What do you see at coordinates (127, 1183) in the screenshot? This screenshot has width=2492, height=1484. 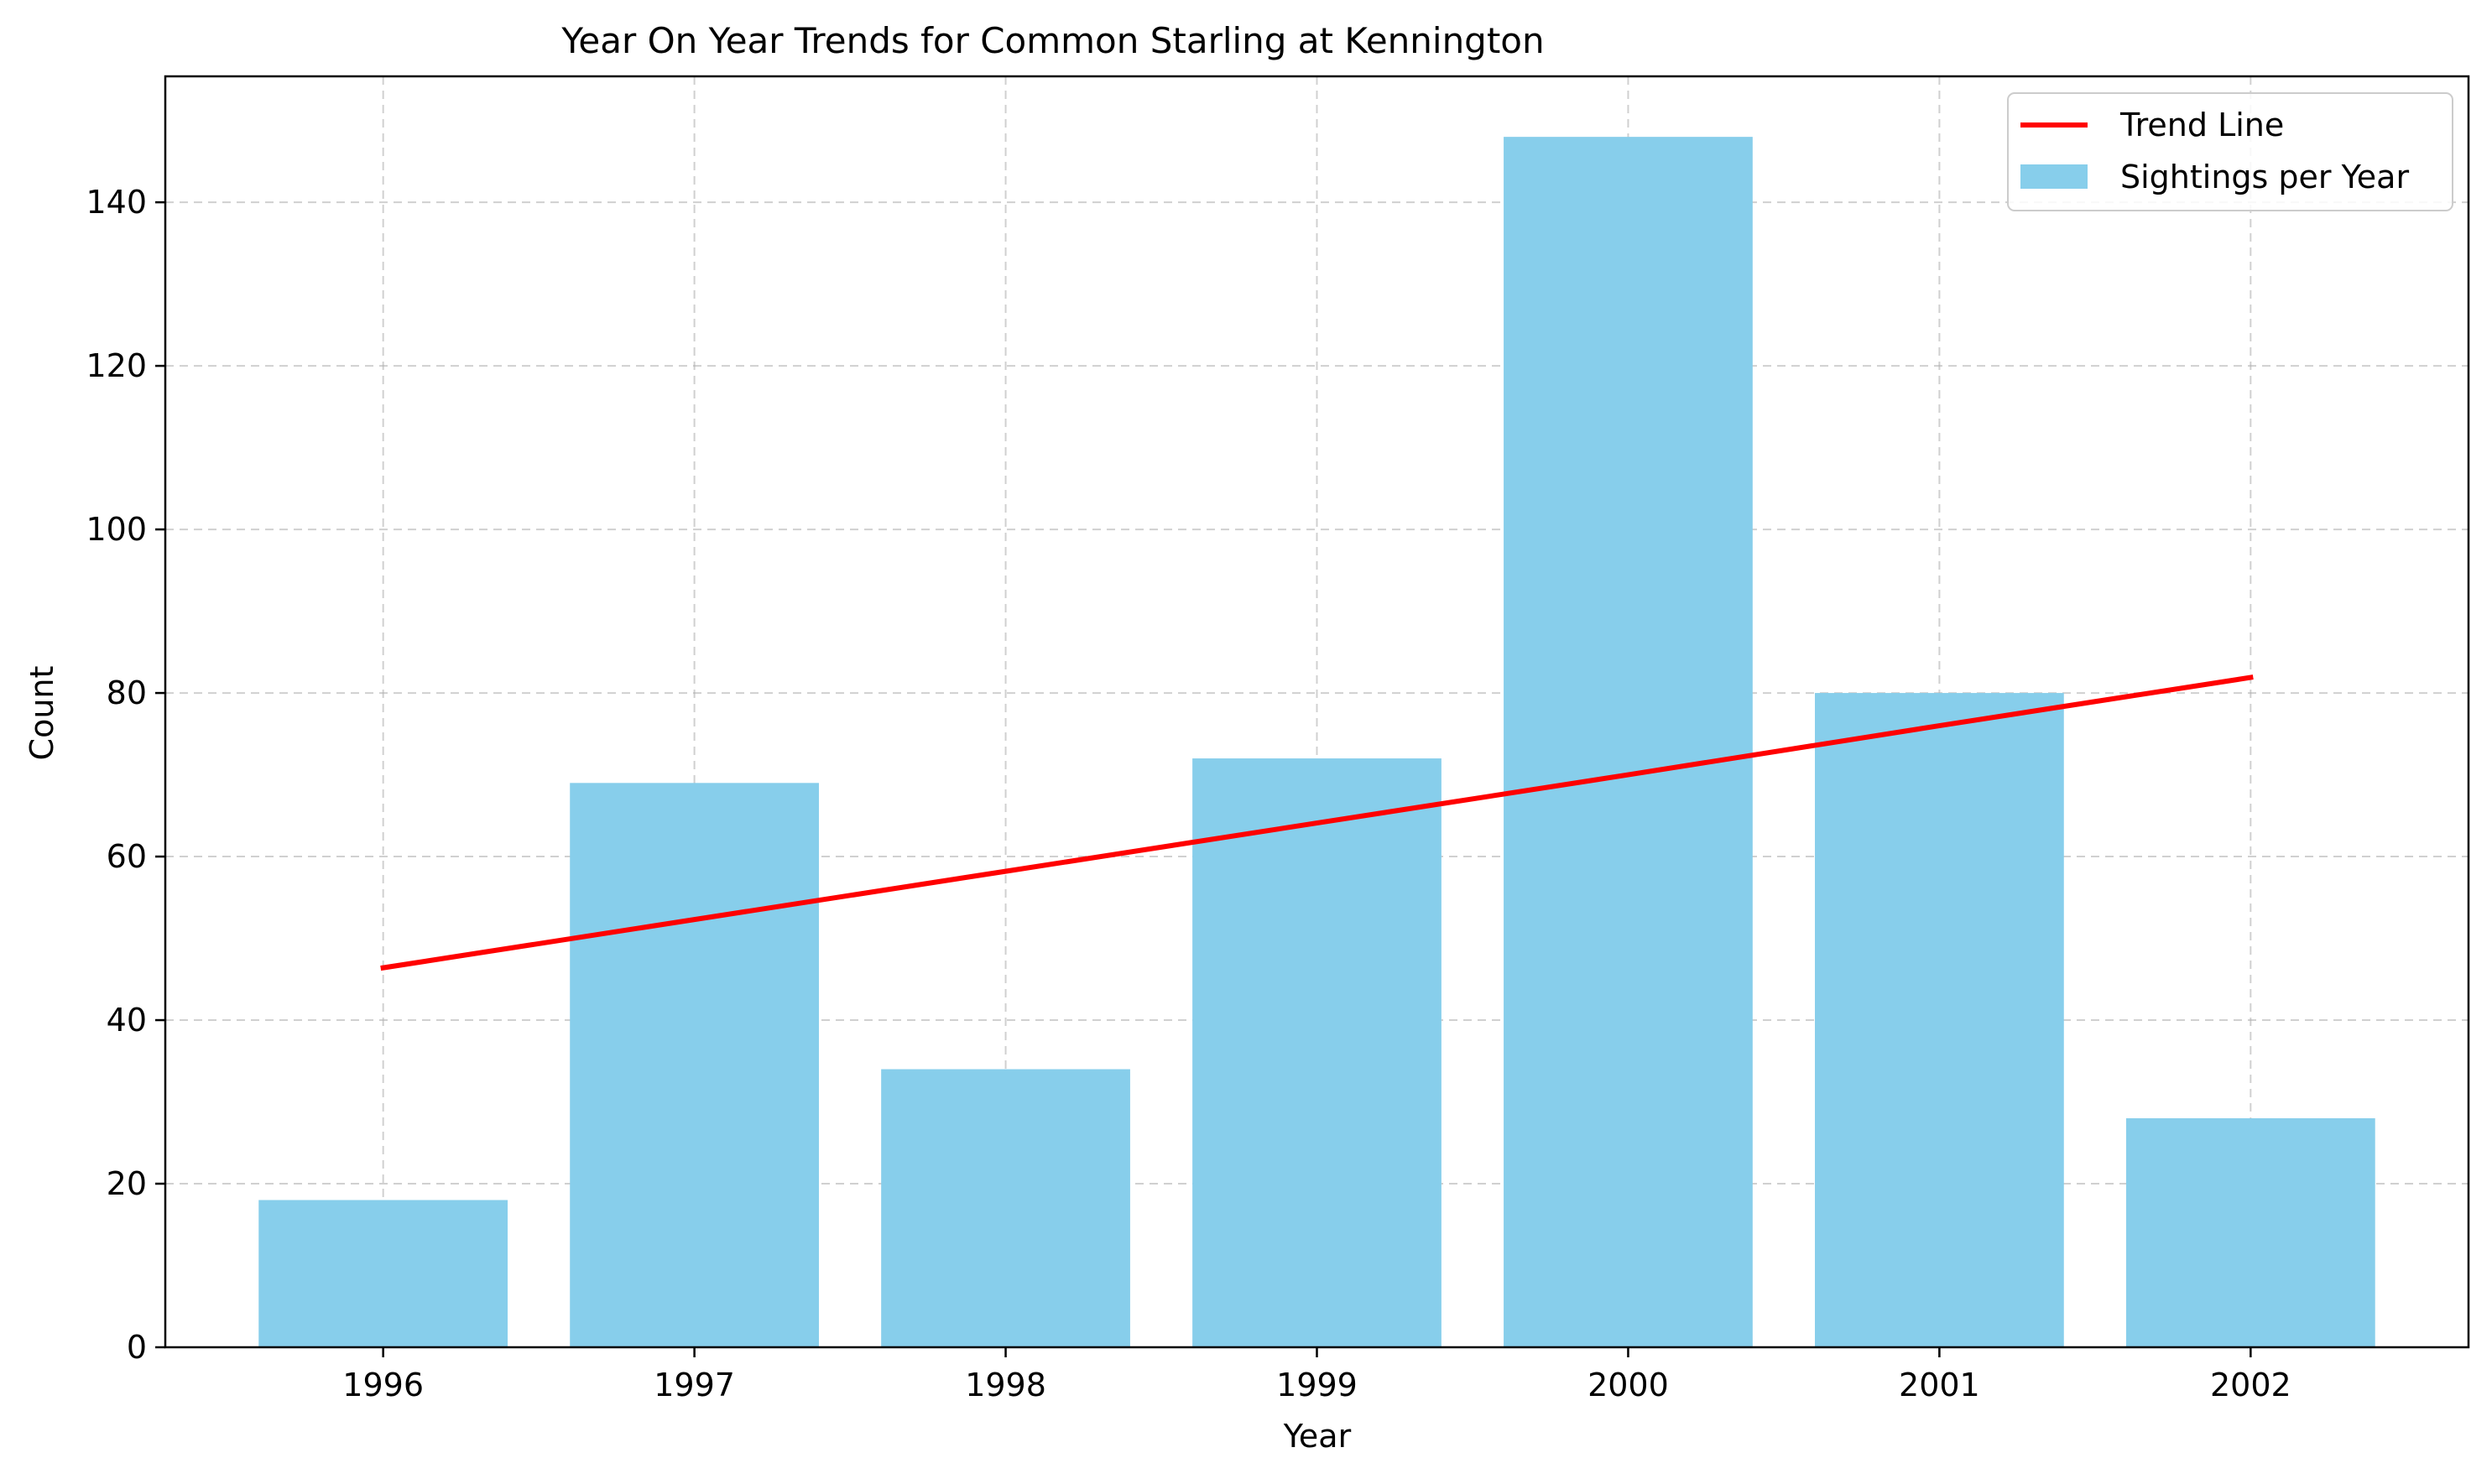 I see `y-tick-label: 20` at bounding box center [127, 1183].